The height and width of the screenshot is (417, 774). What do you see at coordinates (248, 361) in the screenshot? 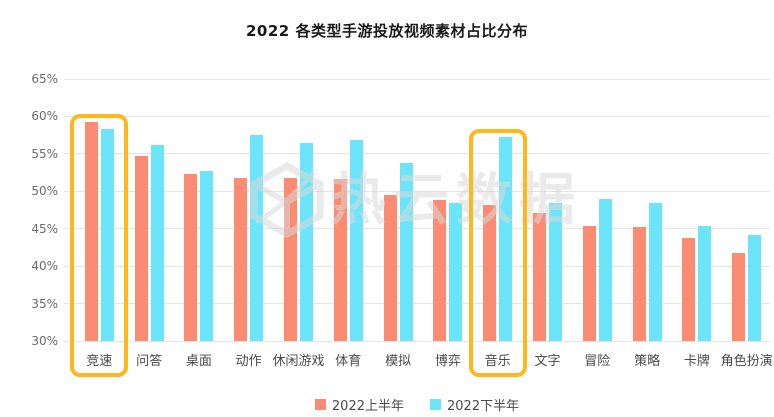
I see `x-axis-category-label: 动作` at bounding box center [248, 361].